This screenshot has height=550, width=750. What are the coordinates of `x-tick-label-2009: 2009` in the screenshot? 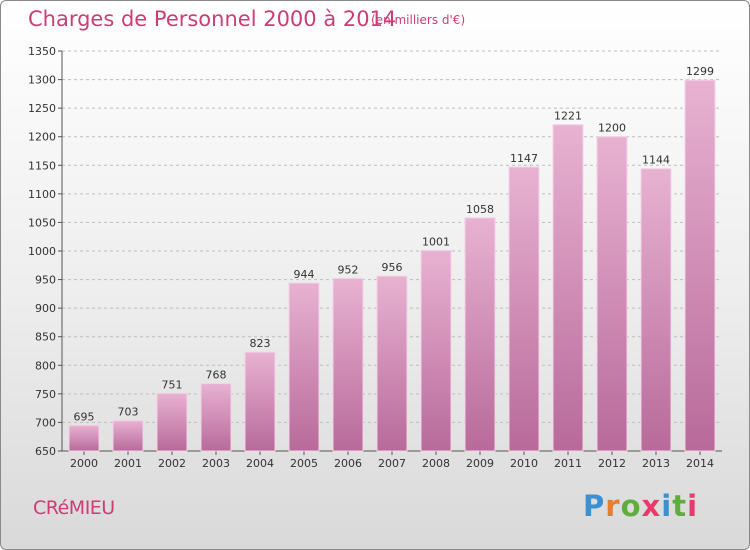 It's located at (480, 463).